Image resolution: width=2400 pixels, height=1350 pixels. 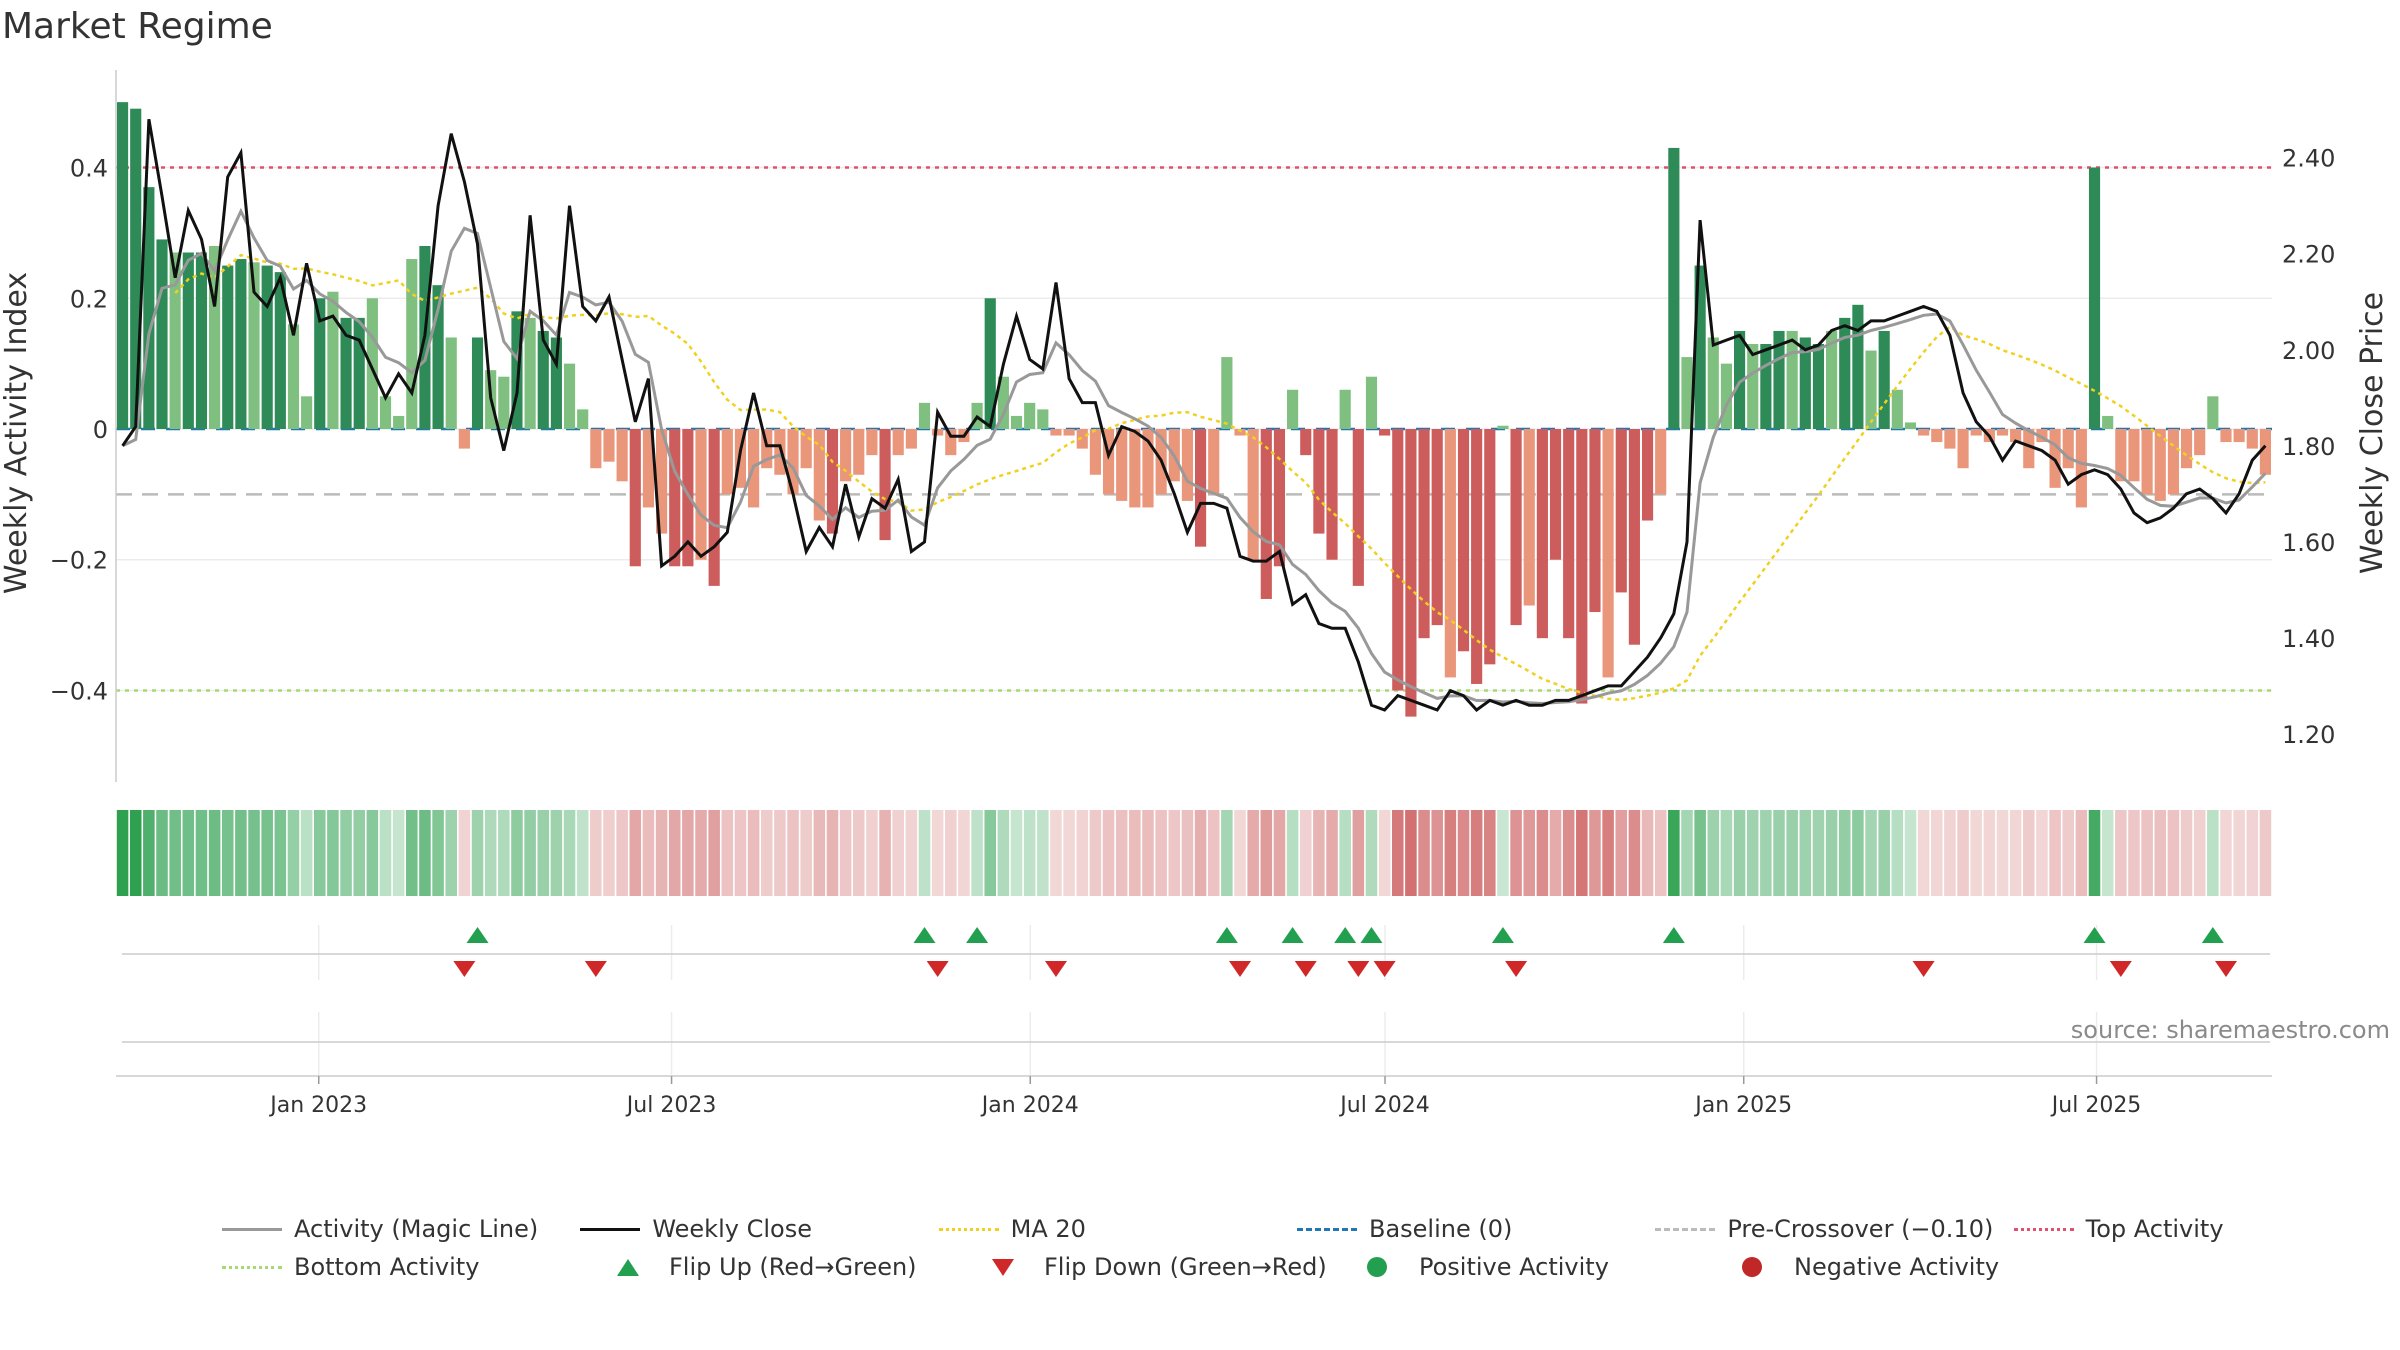 What do you see at coordinates (399, 1229) in the screenshot?
I see `legend-item: Activity (Magic Line)` at bounding box center [399, 1229].